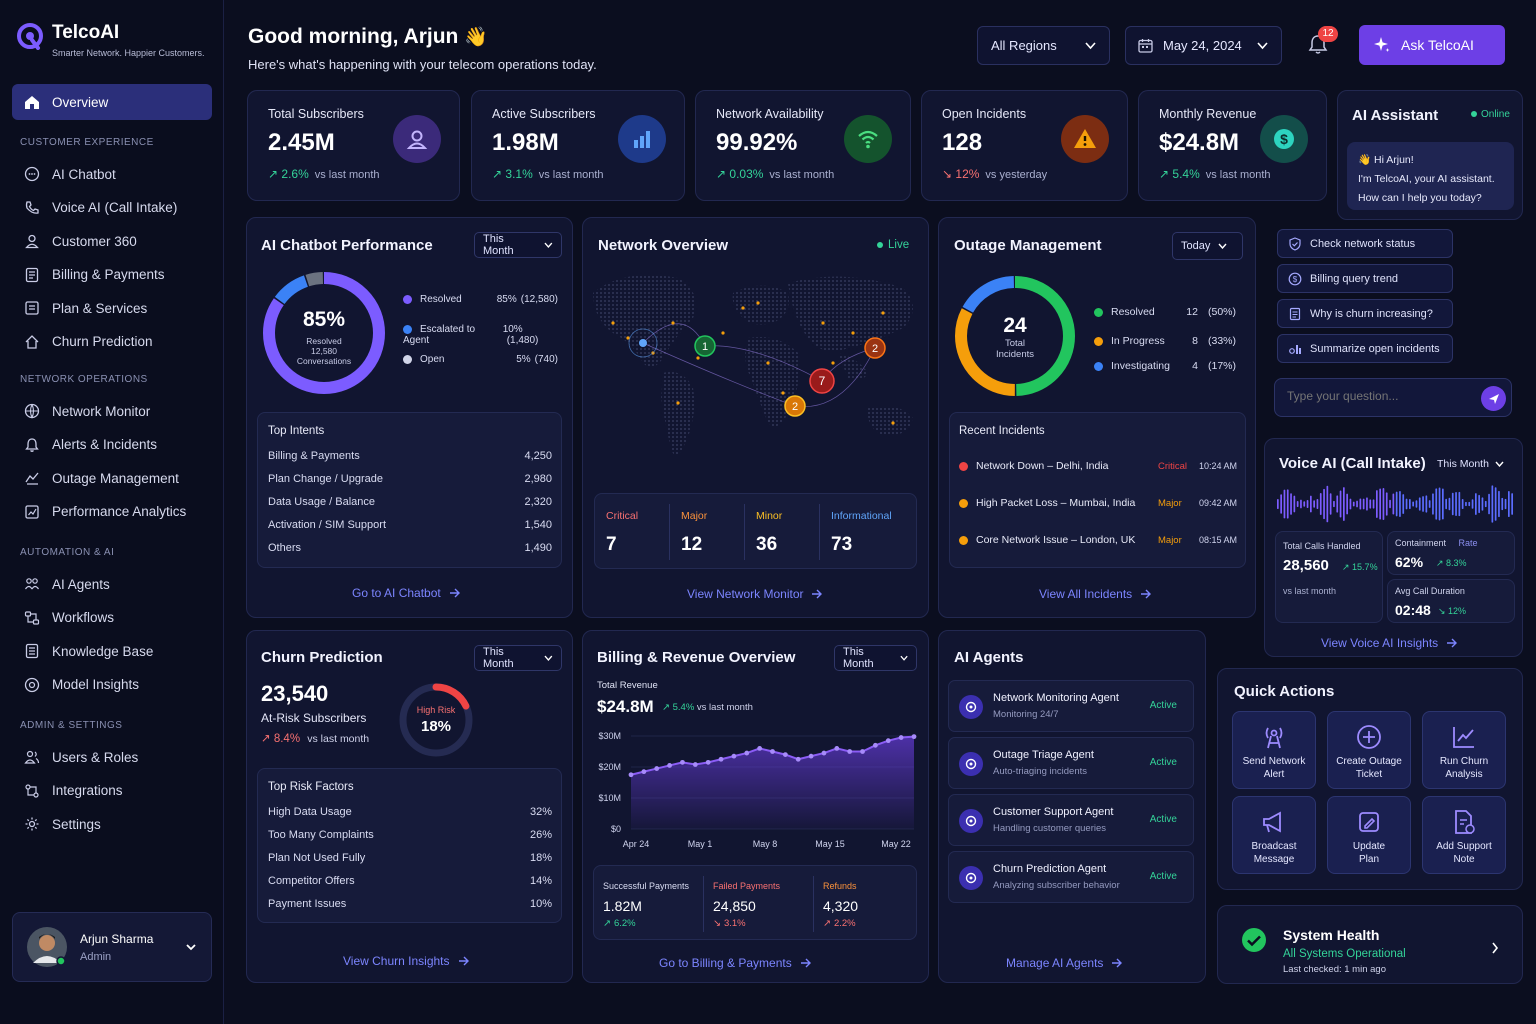  Describe the element at coordinates (1274, 750) in the screenshot. I see `quick-action-send-network-alert: Send Network Alert` at that location.